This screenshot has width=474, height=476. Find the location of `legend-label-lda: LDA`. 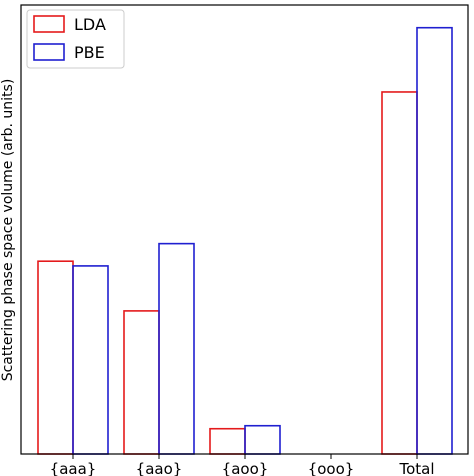

legend-label-lda: LDA is located at coordinates (90, 24).